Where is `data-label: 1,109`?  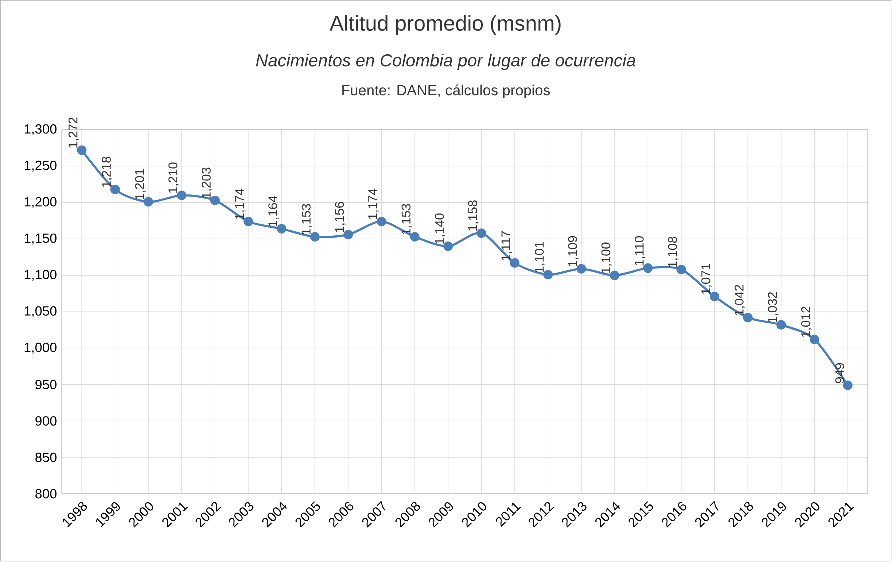 data-label: 1,109 is located at coordinates (573, 251).